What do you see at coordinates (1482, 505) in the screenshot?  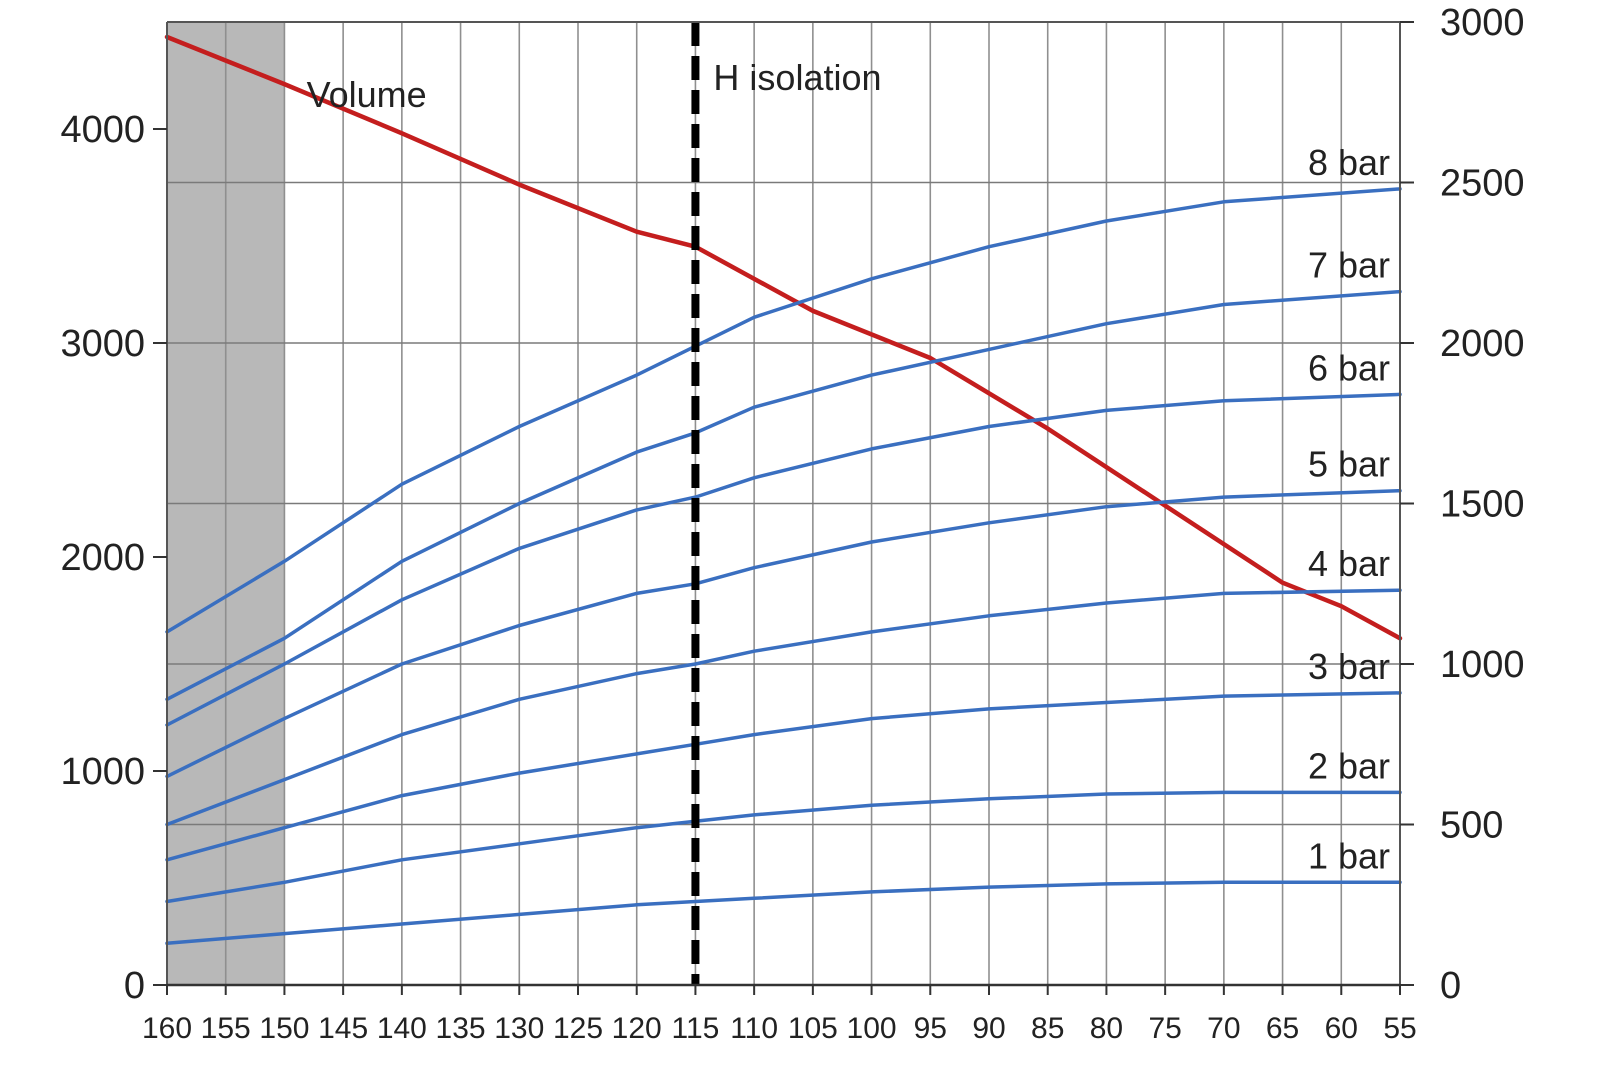 I see `right-tick-label-1500: 1500` at bounding box center [1482, 505].